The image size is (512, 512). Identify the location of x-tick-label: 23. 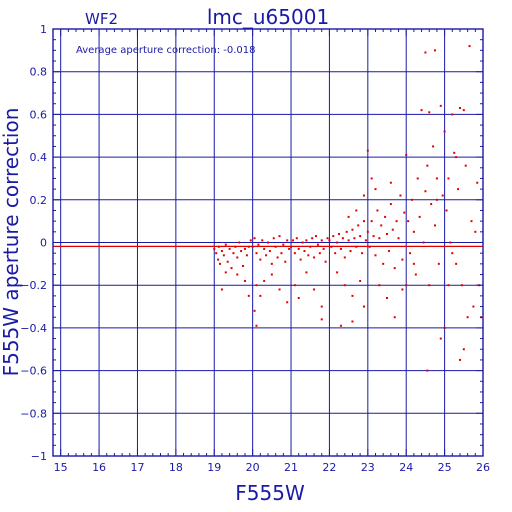
(368, 467).